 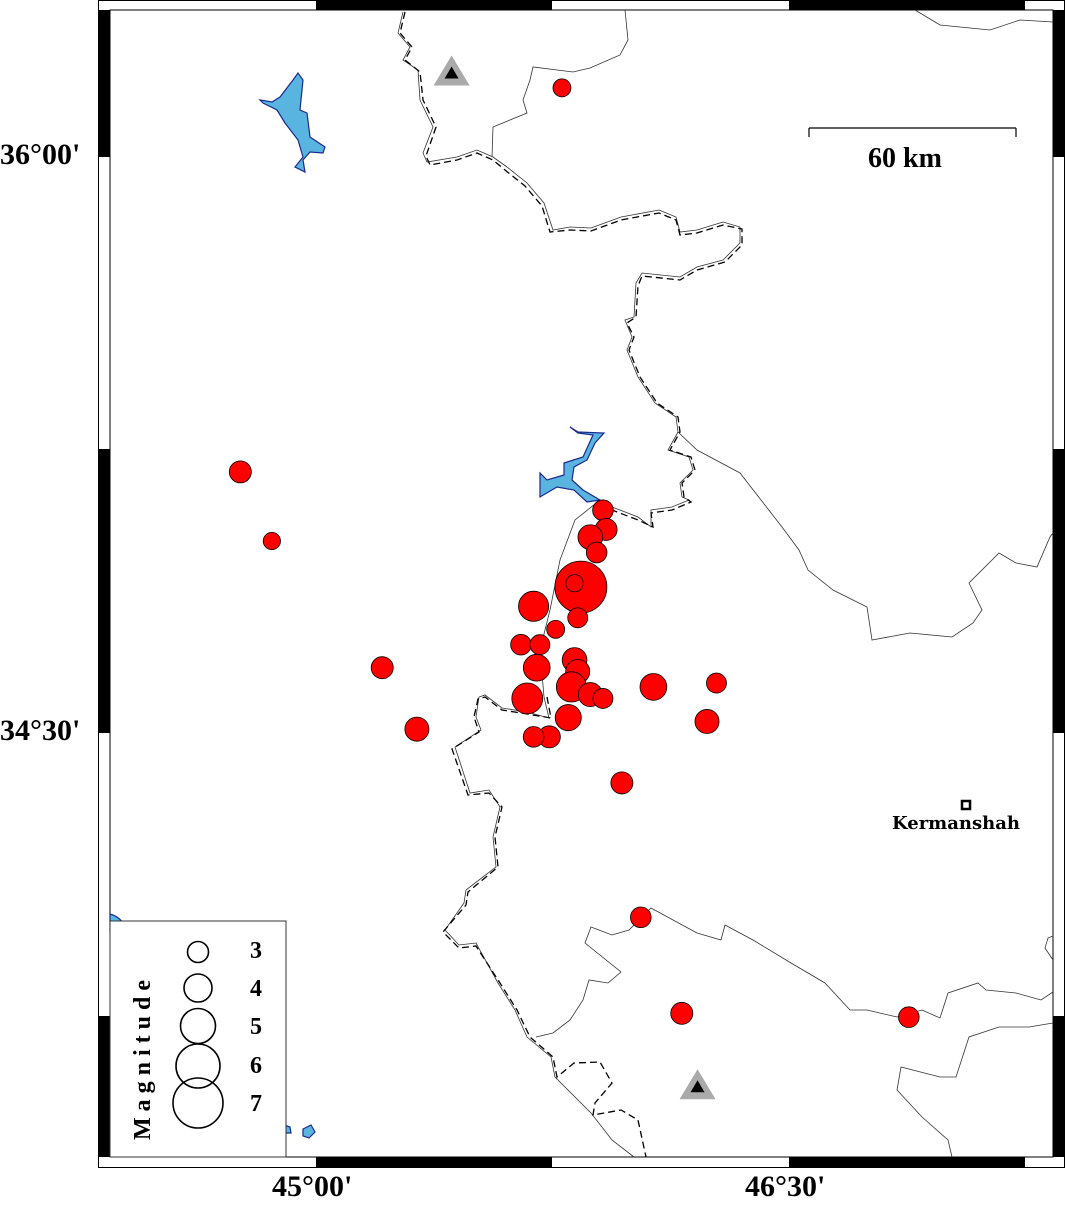 I want to click on lake-north, so click(x=292, y=122).